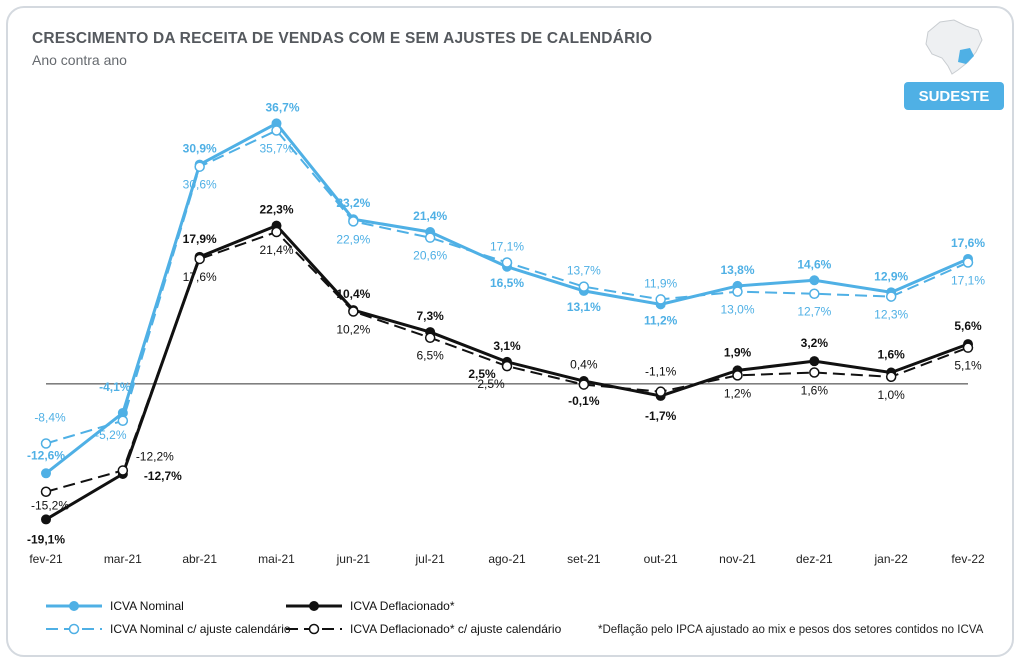 Image resolution: width=1024 pixels, height=667 pixels. I want to click on data-label: -8,4%, so click(50, 417).